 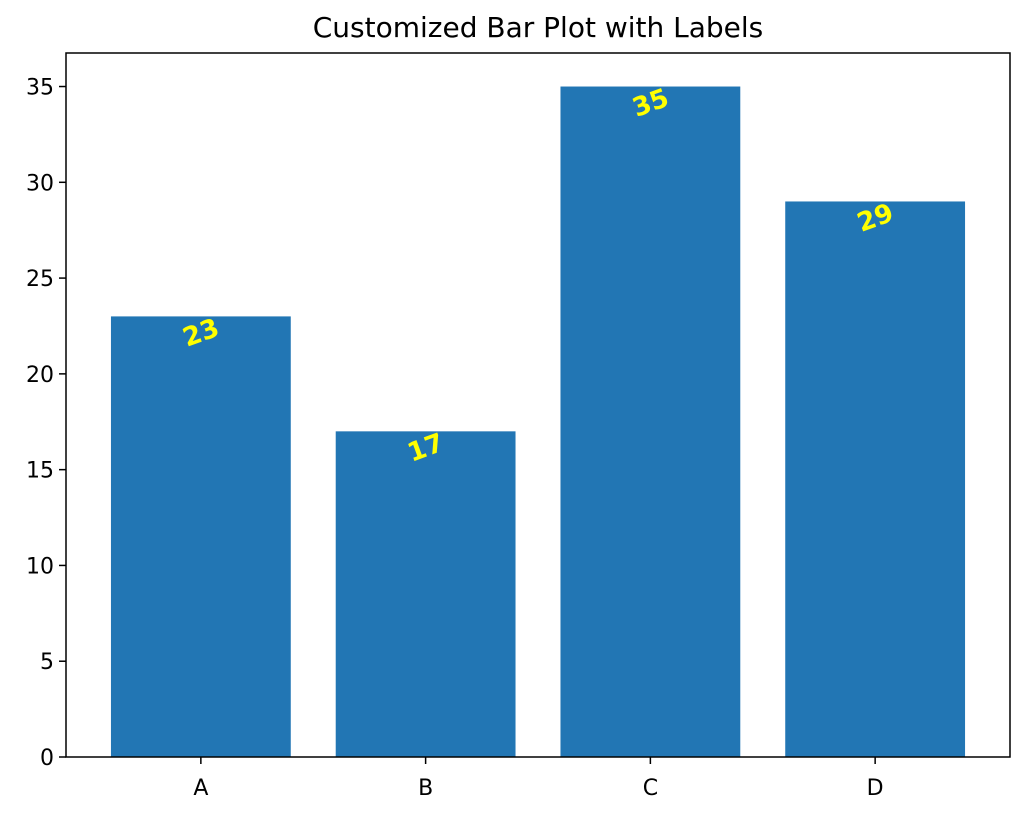 What do you see at coordinates (875, 479) in the screenshot?
I see `bar-D` at bounding box center [875, 479].